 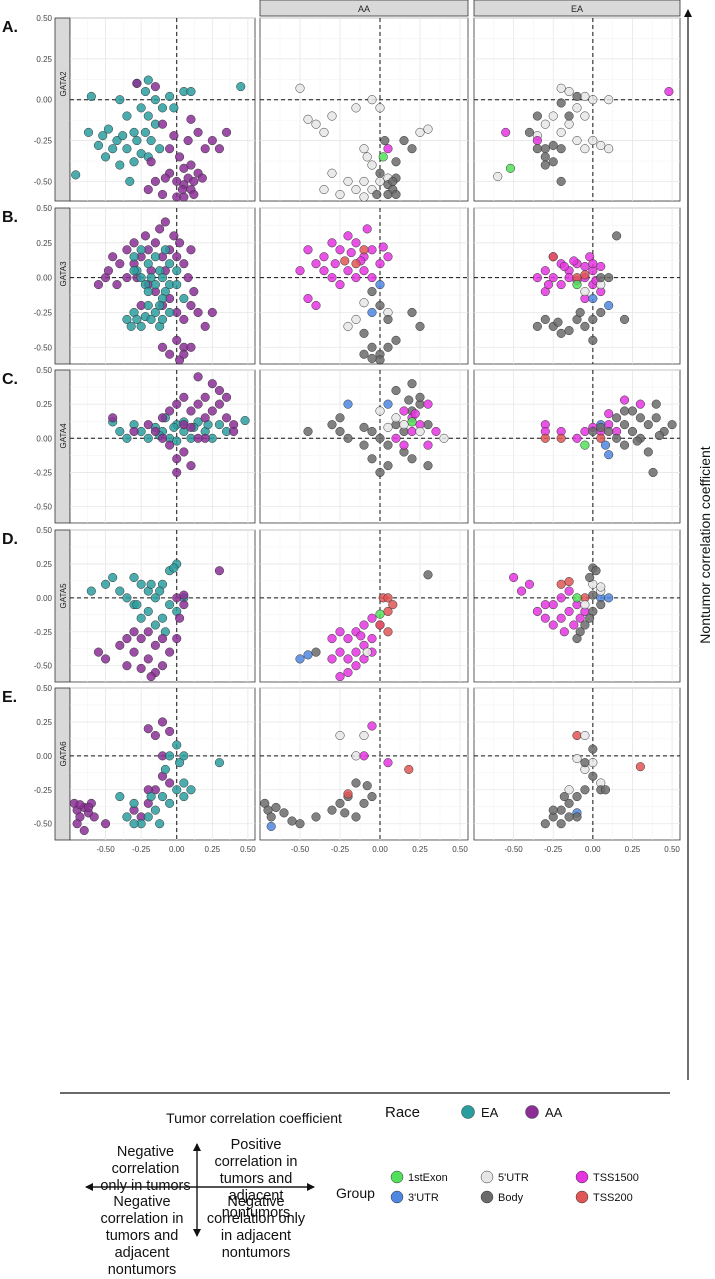 I want to click on legend-group-label: 3'UTR, so click(x=423, y=1198).